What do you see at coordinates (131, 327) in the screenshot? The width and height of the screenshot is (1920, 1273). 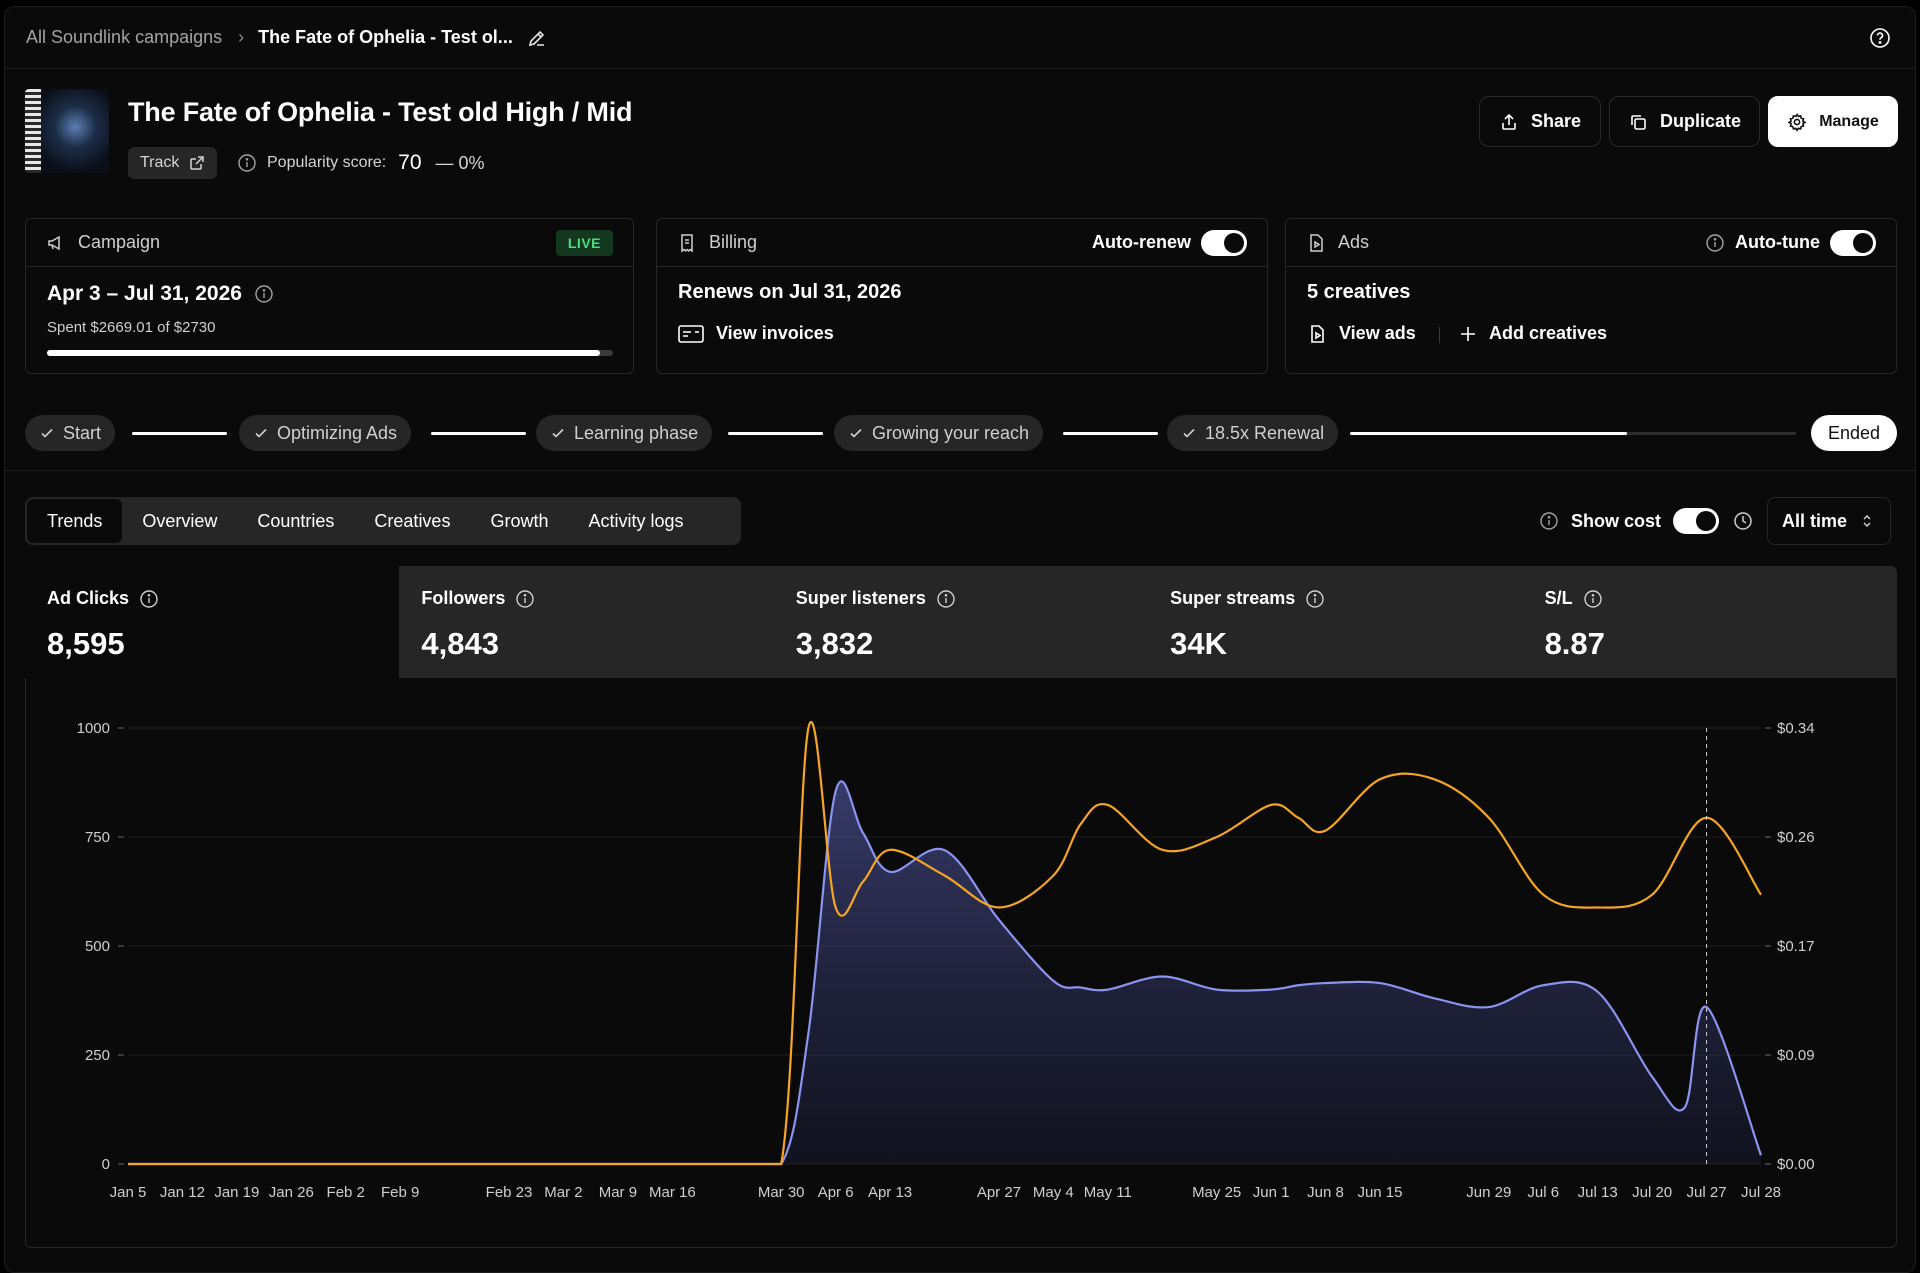 I see `campaign-spent: Spent $2669.01 of $2730` at bounding box center [131, 327].